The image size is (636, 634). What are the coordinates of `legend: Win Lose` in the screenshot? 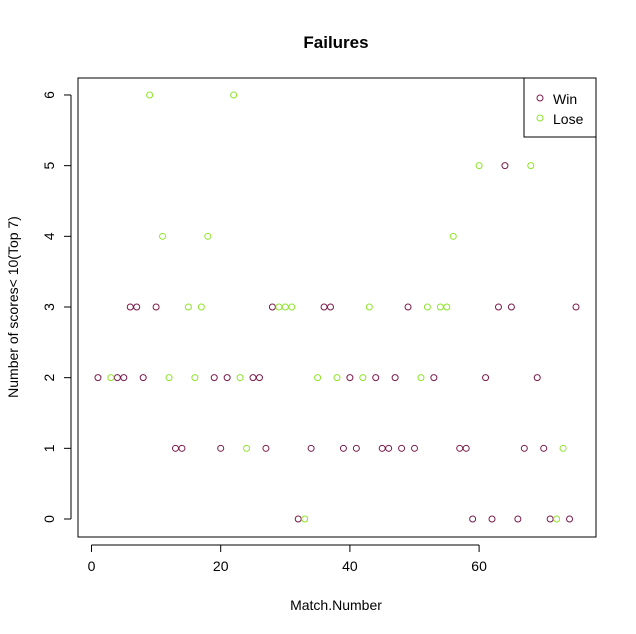 It's located at (560, 107).